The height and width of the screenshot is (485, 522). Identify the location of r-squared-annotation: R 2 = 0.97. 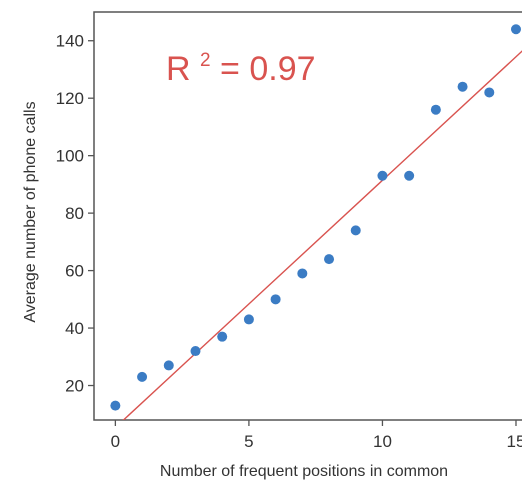
(241, 62).